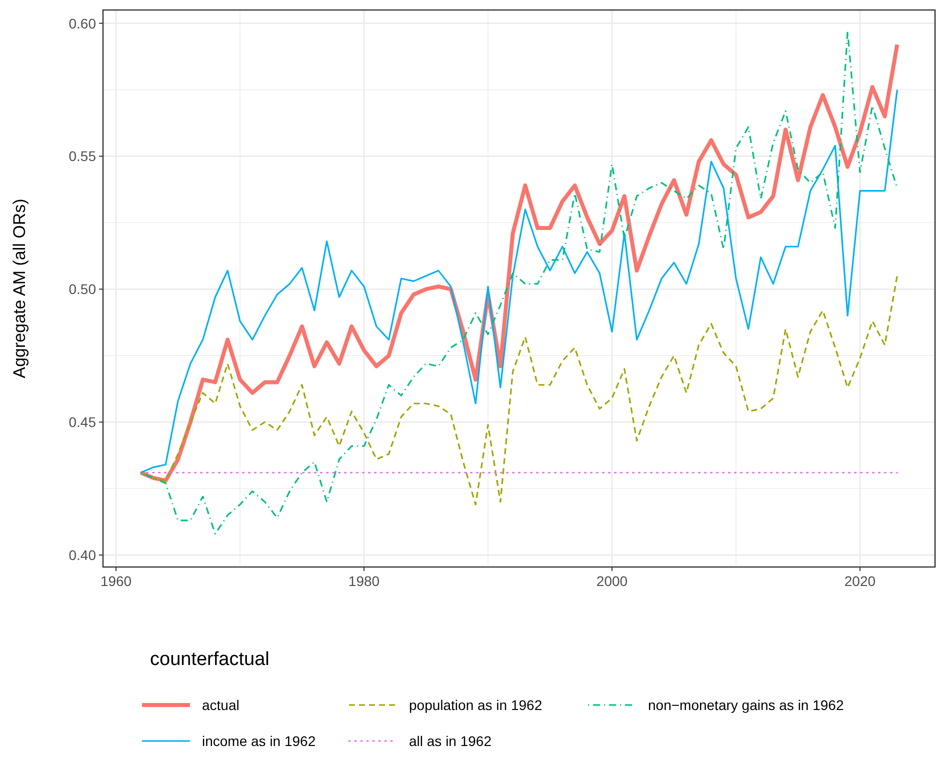 Image resolution: width=936 pixels, height=758 pixels. What do you see at coordinates (450, 741) in the screenshot?
I see `legend-label: all as in 1962` at bounding box center [450, 741].